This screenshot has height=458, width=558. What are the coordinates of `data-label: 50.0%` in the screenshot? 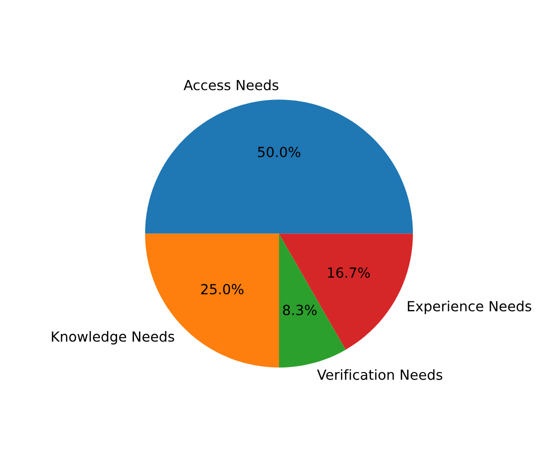 It's located at (279, 152).